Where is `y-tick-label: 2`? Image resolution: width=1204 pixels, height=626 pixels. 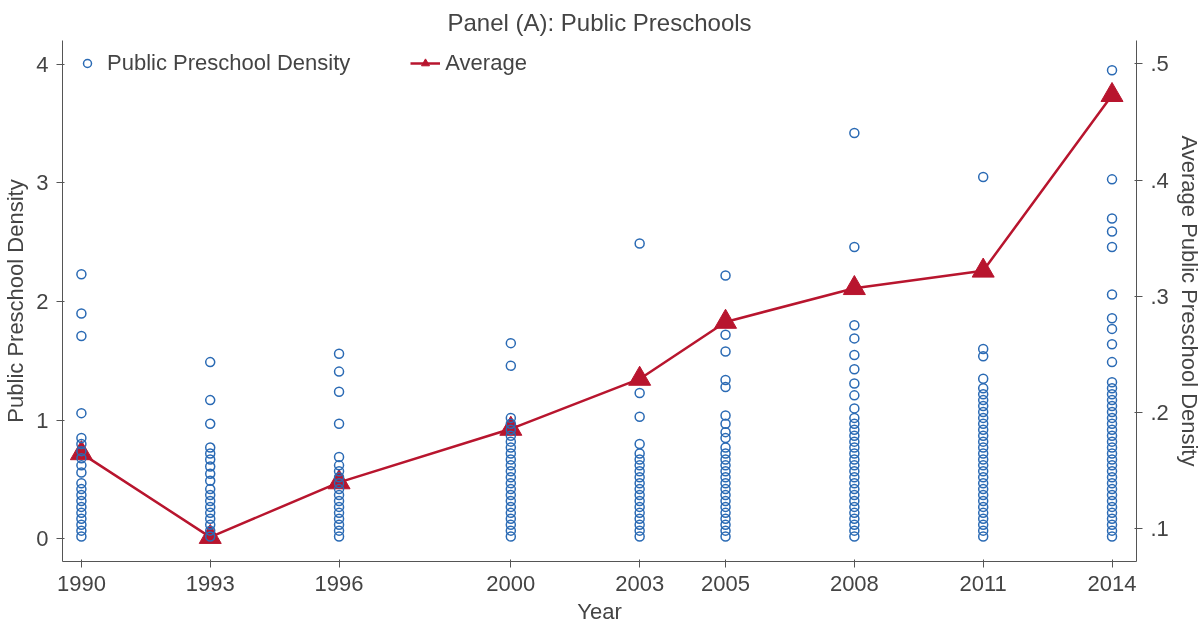
y-tick-label: 2 is located at coordinates (42, 302).